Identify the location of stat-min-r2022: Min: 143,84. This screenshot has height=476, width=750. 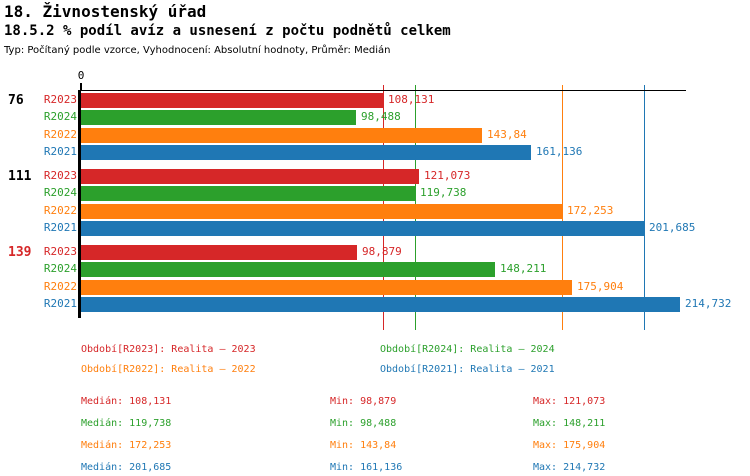
(363, 445).